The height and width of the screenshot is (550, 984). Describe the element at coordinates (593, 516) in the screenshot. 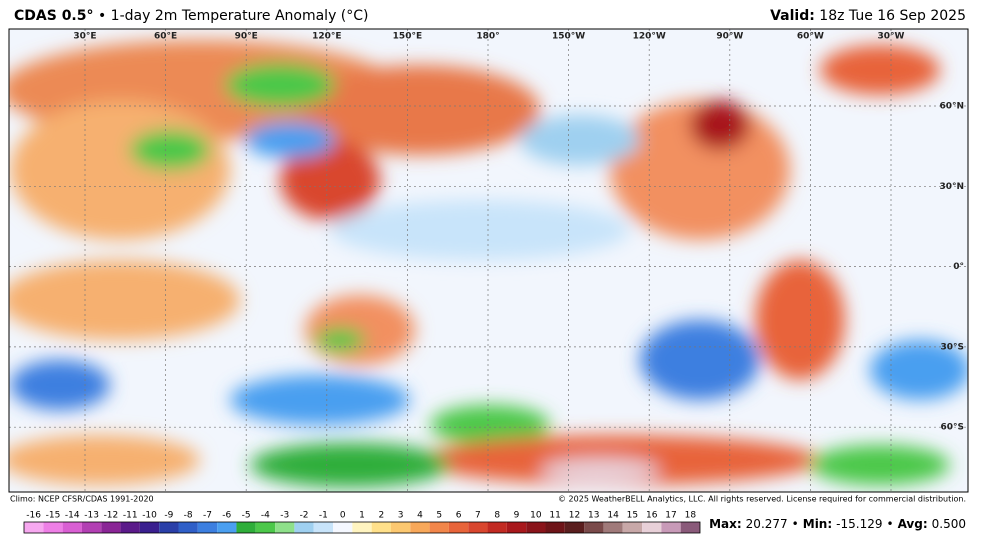

I see `colorbar-tick-label: 13` at that location.